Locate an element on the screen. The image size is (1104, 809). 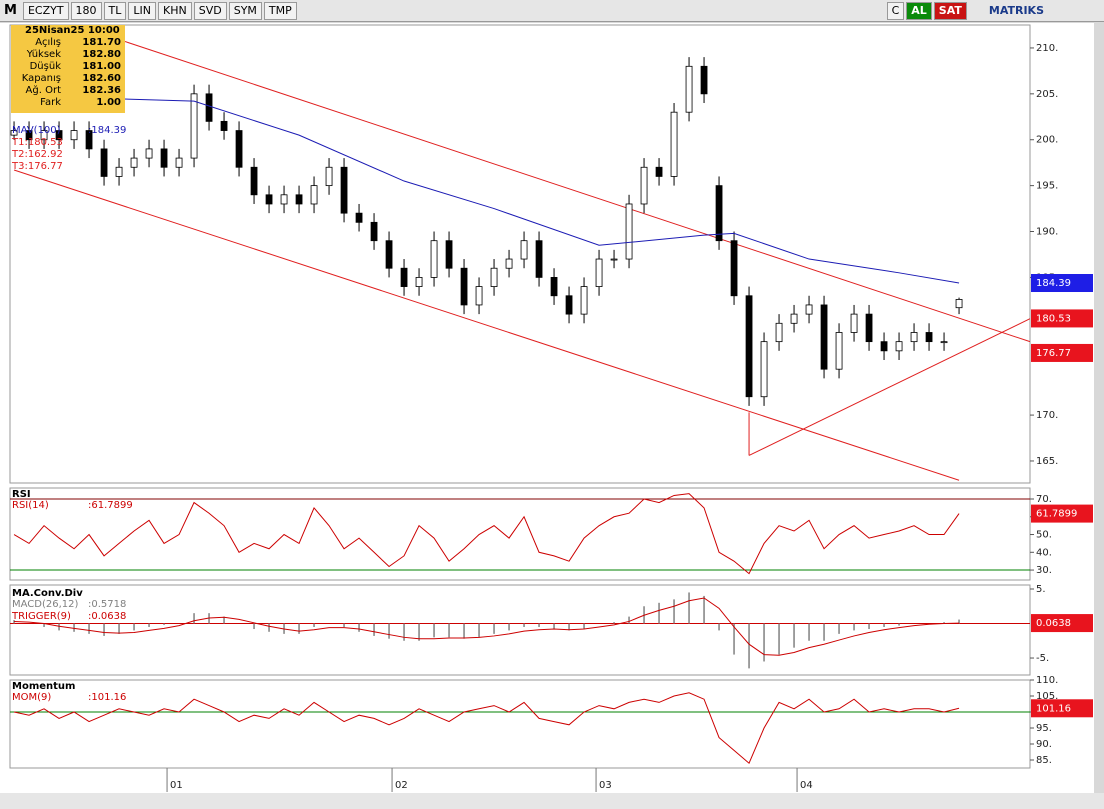
toolbar-button: SVD is located at coordinates (210, 10).